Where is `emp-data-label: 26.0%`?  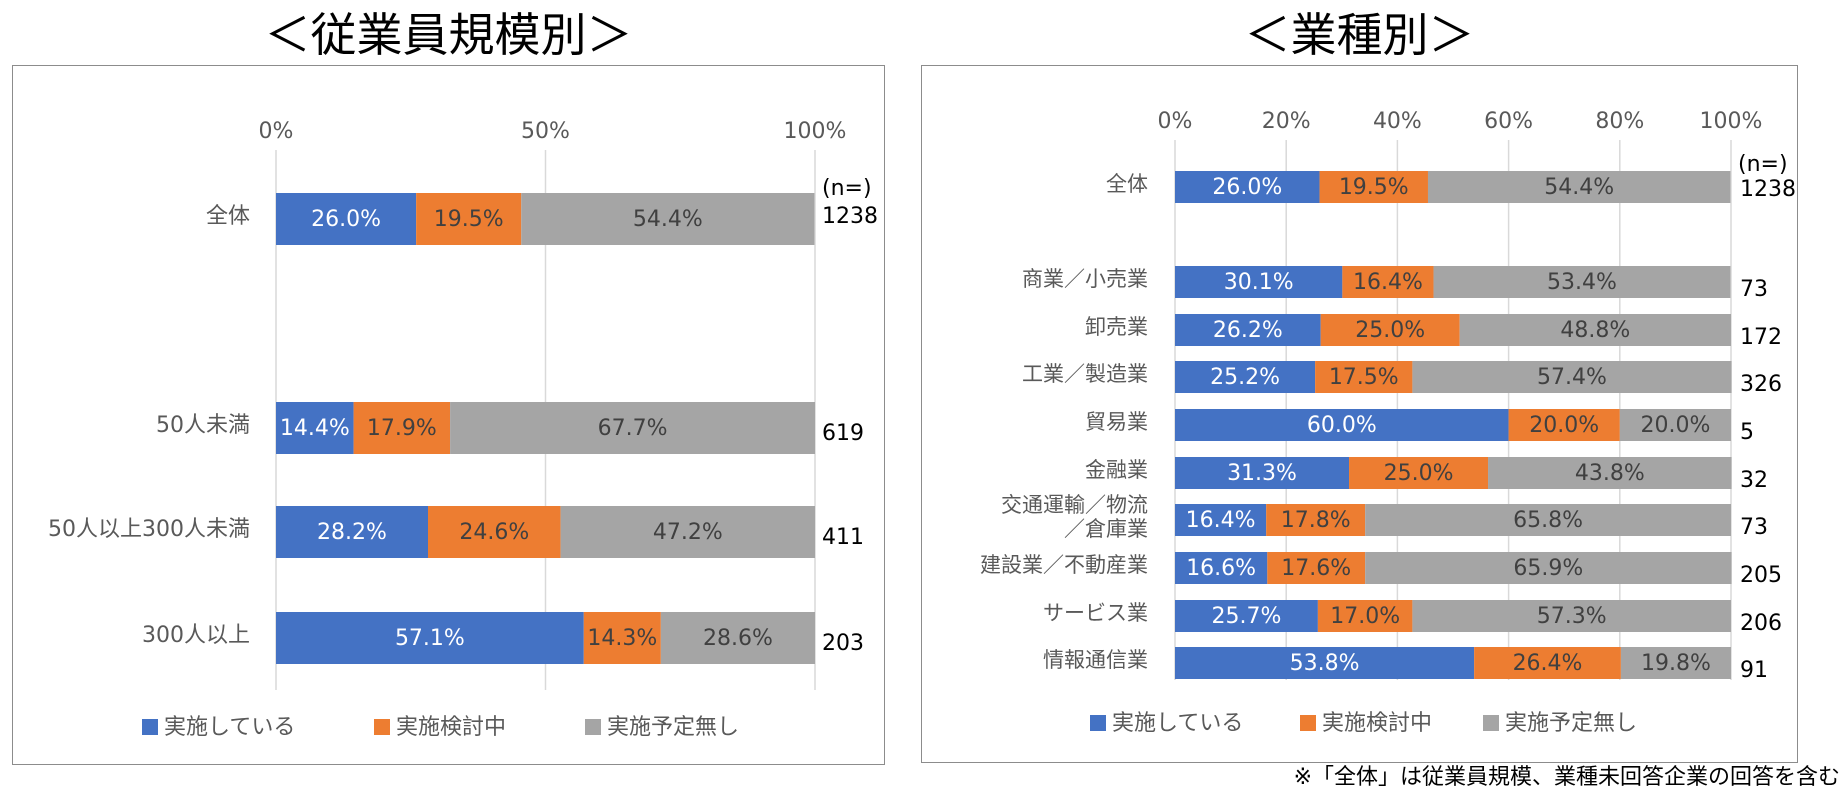 emp-data-label: 26.0% is located at coordinates (346, 219).